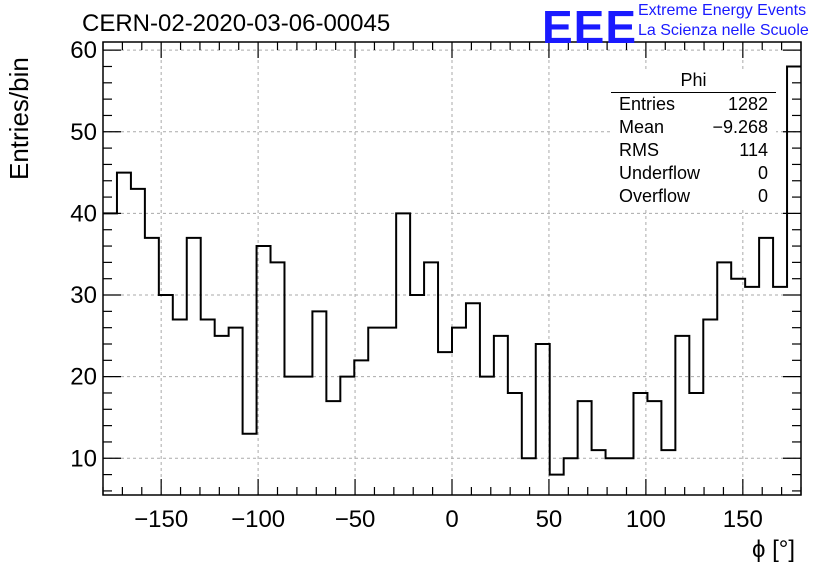 Image resolution: width=836 pixels, height=572 pixels. What do you see at coordinates (693, 104) in the screenshot?
I see `stats-row: Entries 1282` at bounding box center [693, 104].